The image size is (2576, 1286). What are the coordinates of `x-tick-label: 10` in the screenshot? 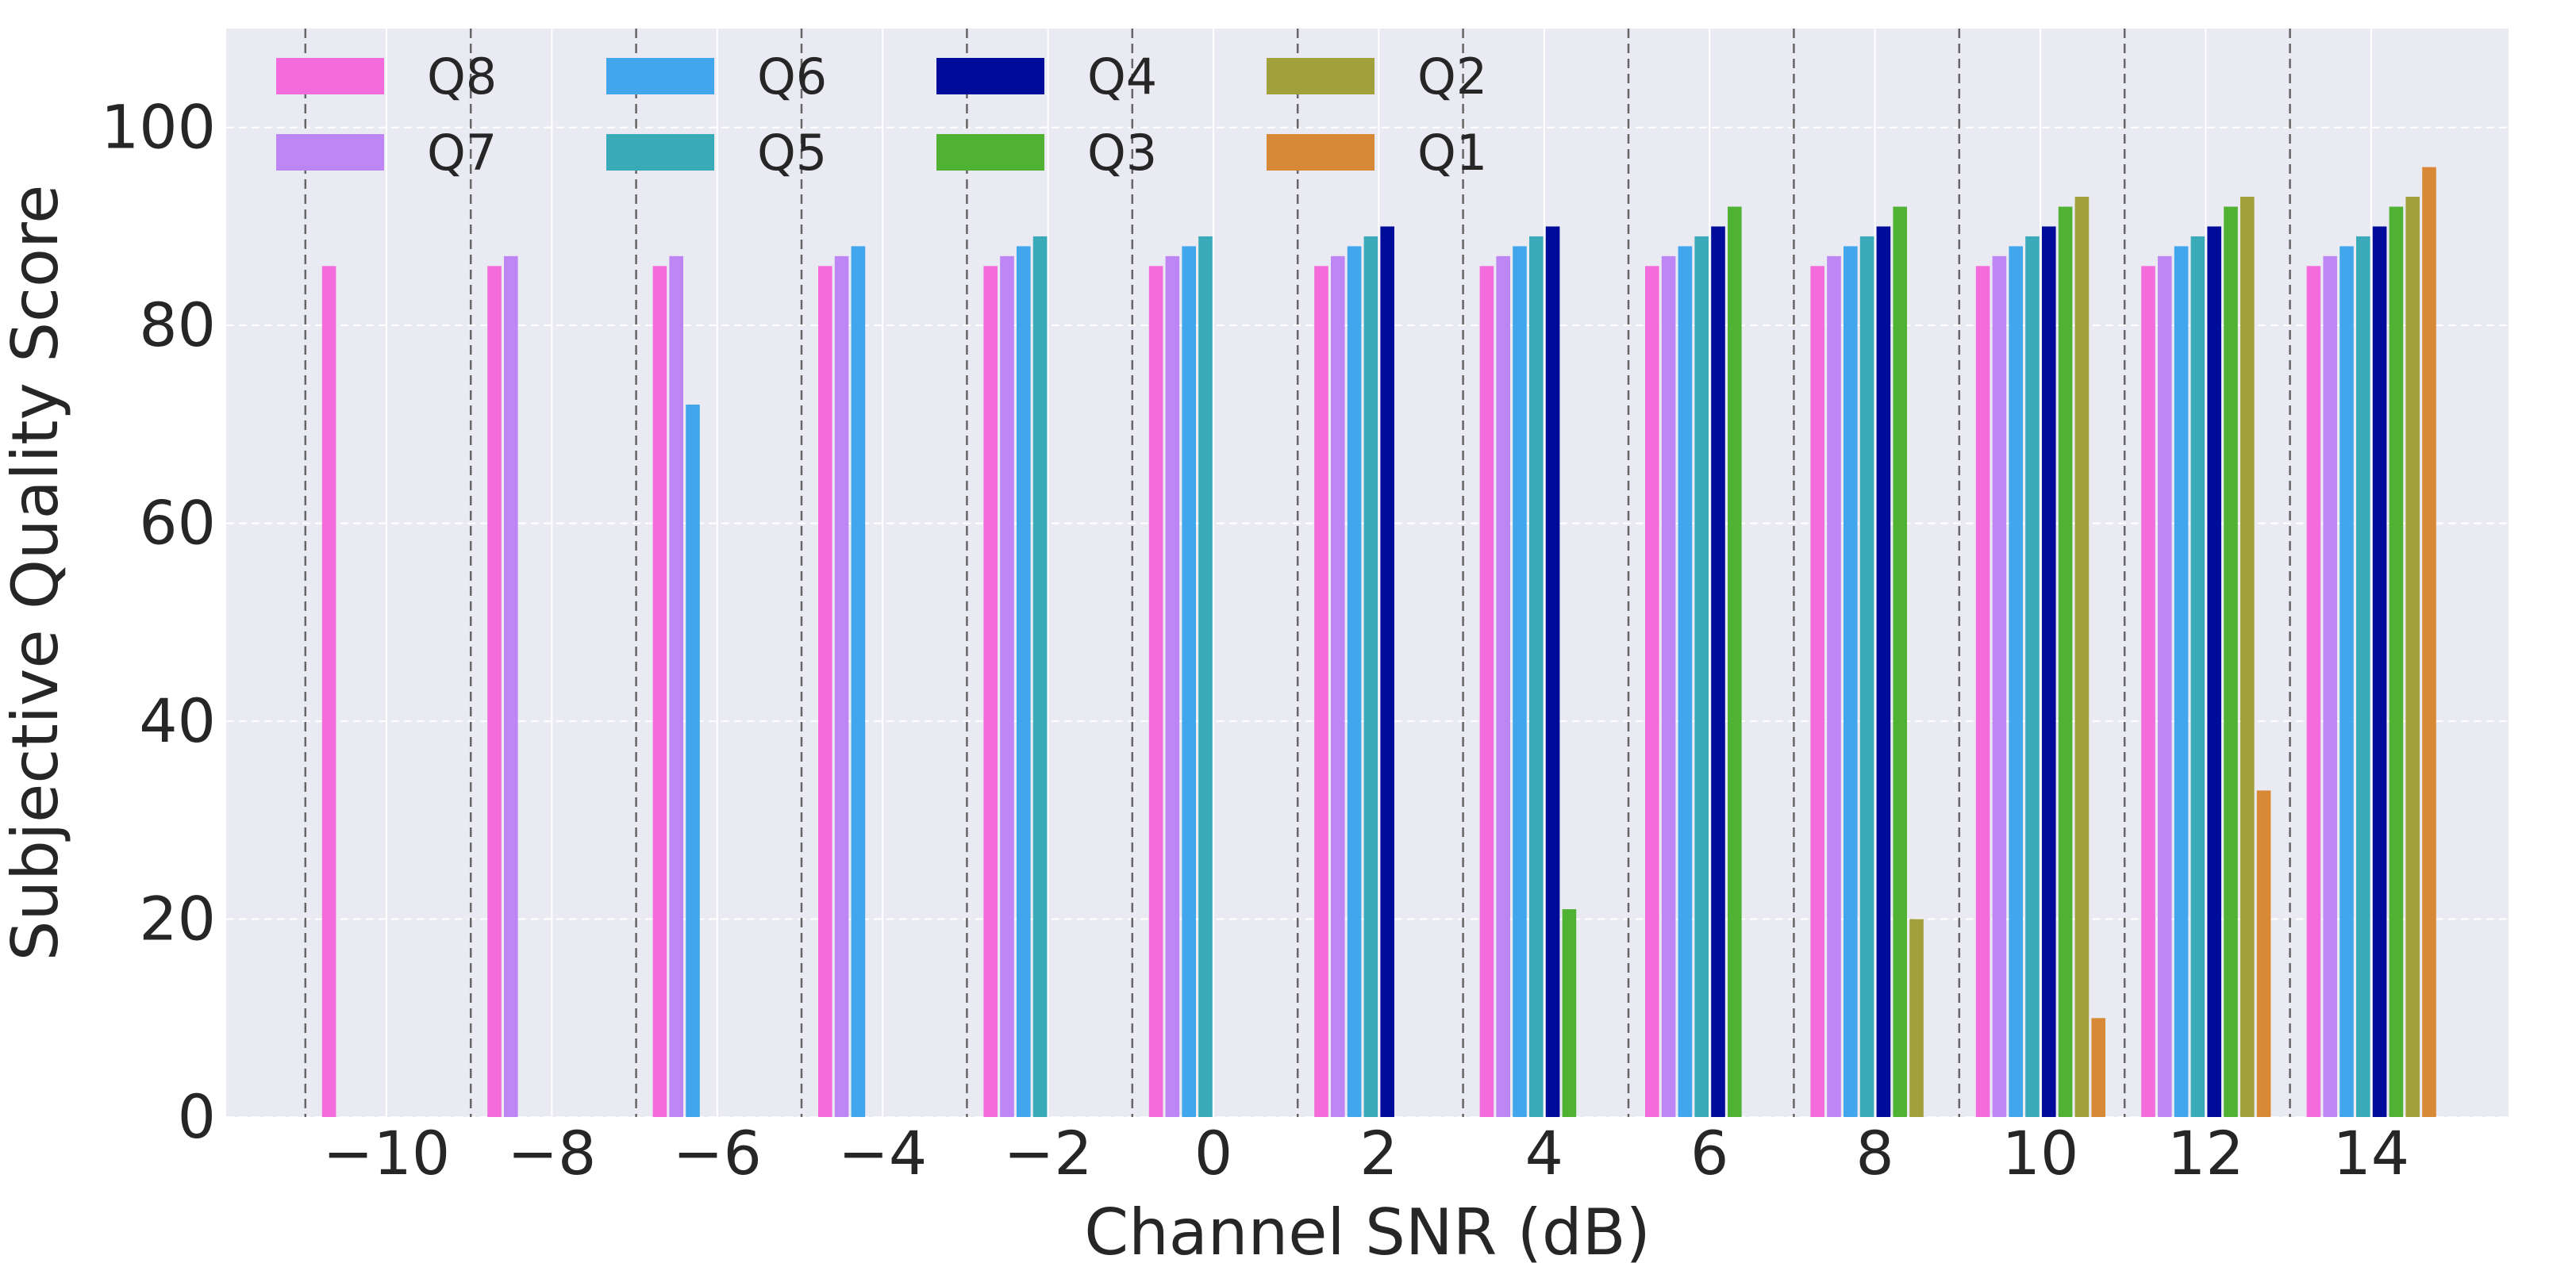 It's located at (2041, 1153).